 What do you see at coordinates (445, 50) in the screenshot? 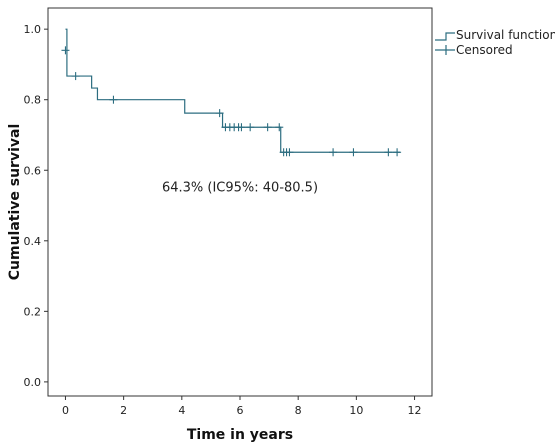
I see `legend-censored-icon` at bounding box center [445, 50].